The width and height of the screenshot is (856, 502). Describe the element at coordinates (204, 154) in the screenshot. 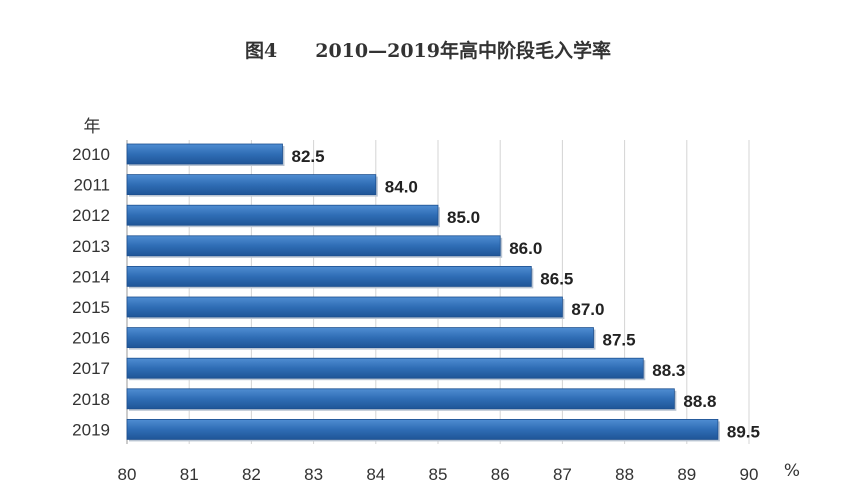

I see `bar-2010` at that location.